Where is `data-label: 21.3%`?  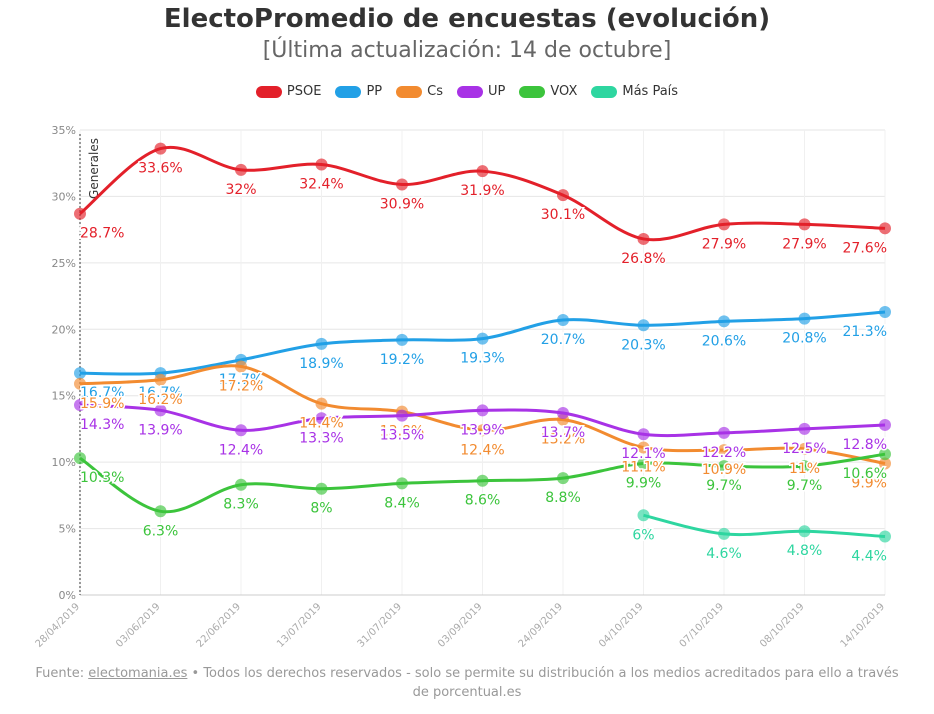 data-label: 21.3% is located at coordinates (865, 332).